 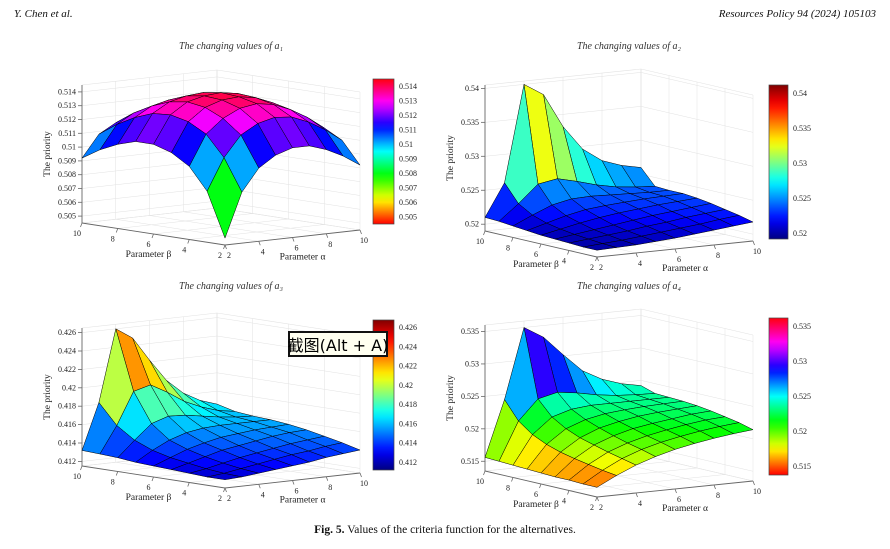 I want to click on plot-title: The changing values of a₂, so click(x=629, y=46).